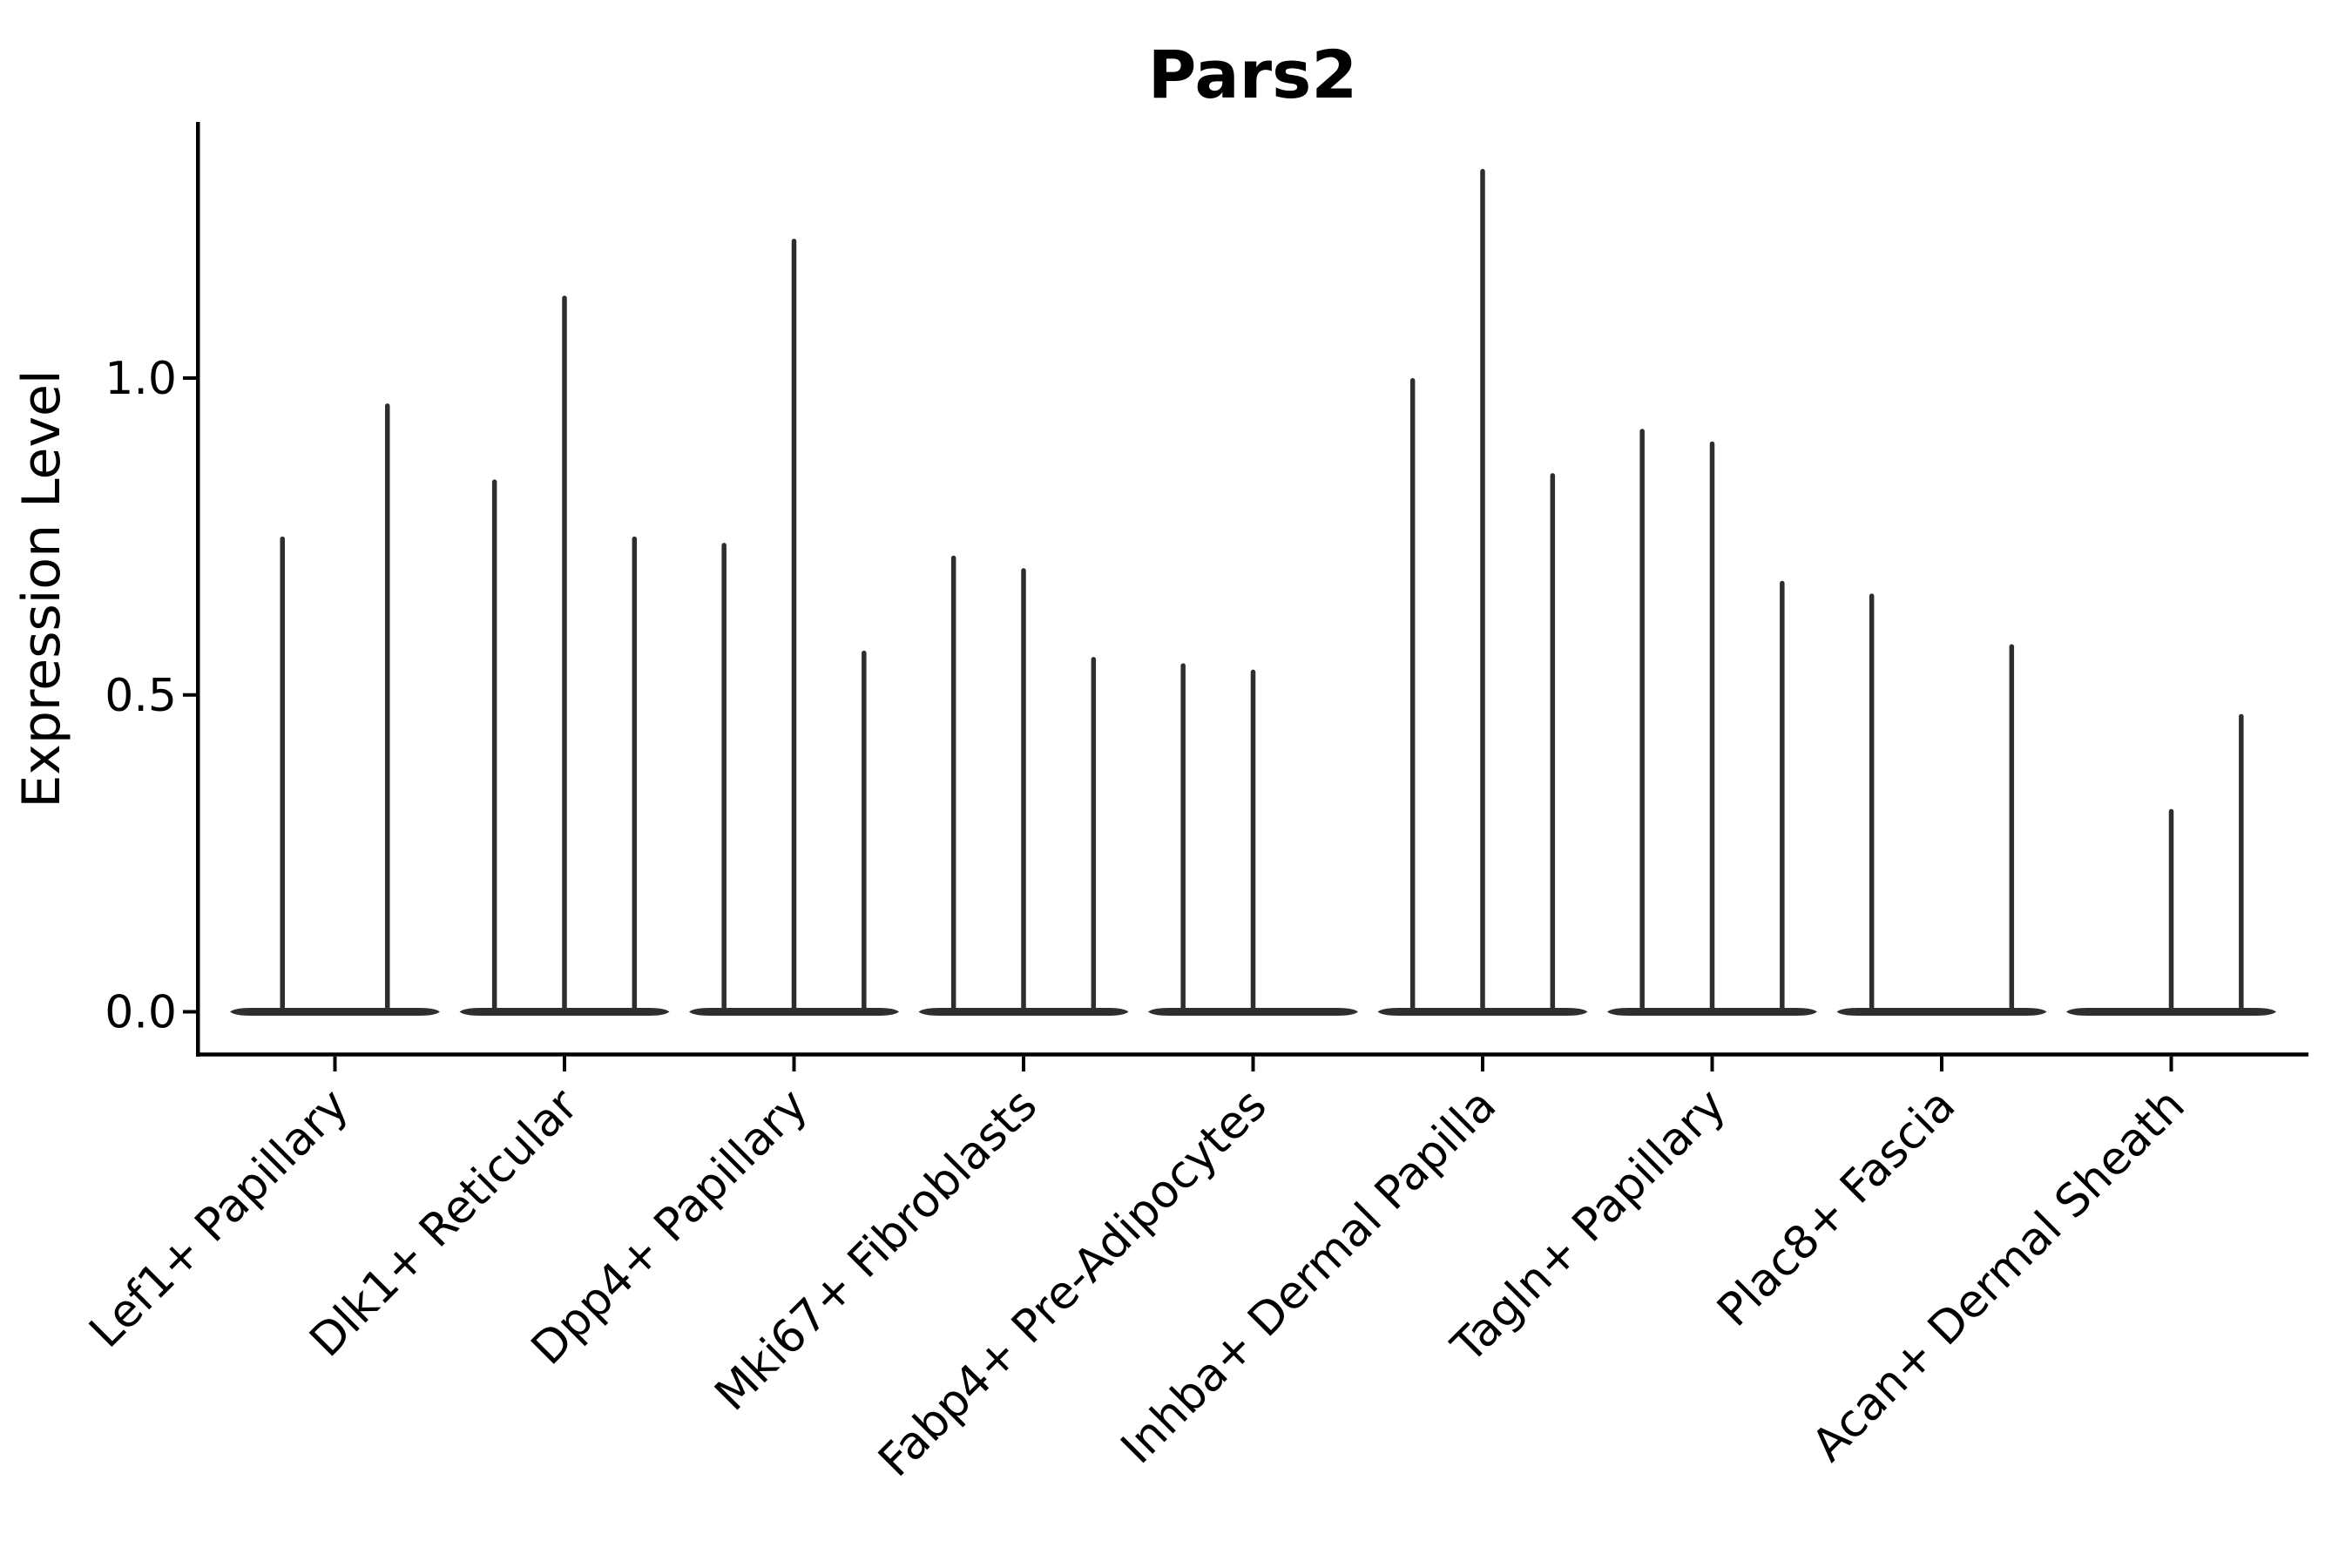 The height and width of the screenshot is (1568, 2352). I want to click on x-tick-label: Inhba+ Dermal Papilla, so click(1309, 1276).